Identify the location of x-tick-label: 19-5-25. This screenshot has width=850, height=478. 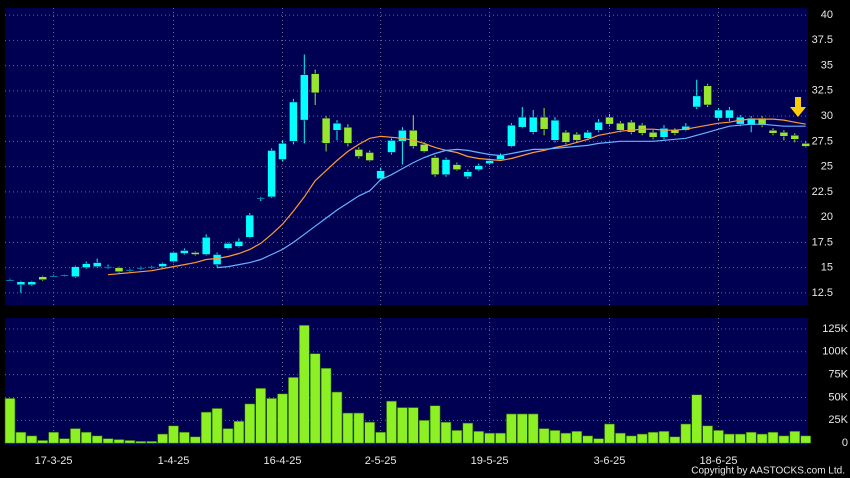
(490, 461).